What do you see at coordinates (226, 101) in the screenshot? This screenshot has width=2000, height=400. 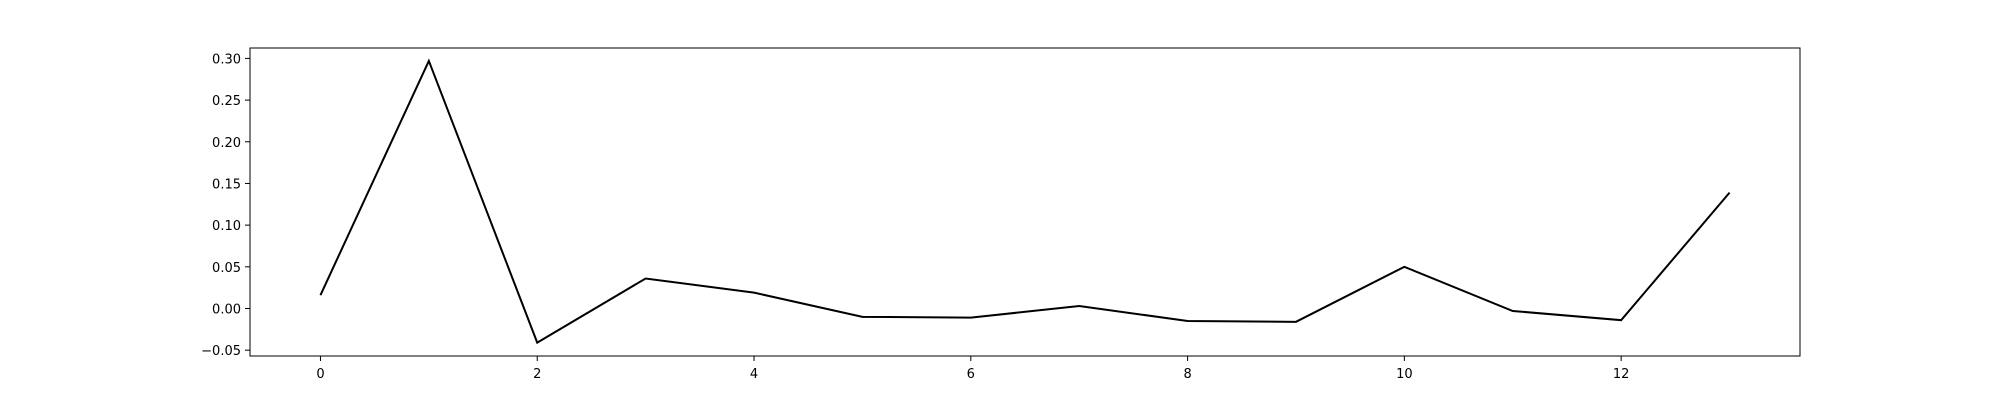 I see `y-tick-label: 0.25` at bounding box center [226, 101].